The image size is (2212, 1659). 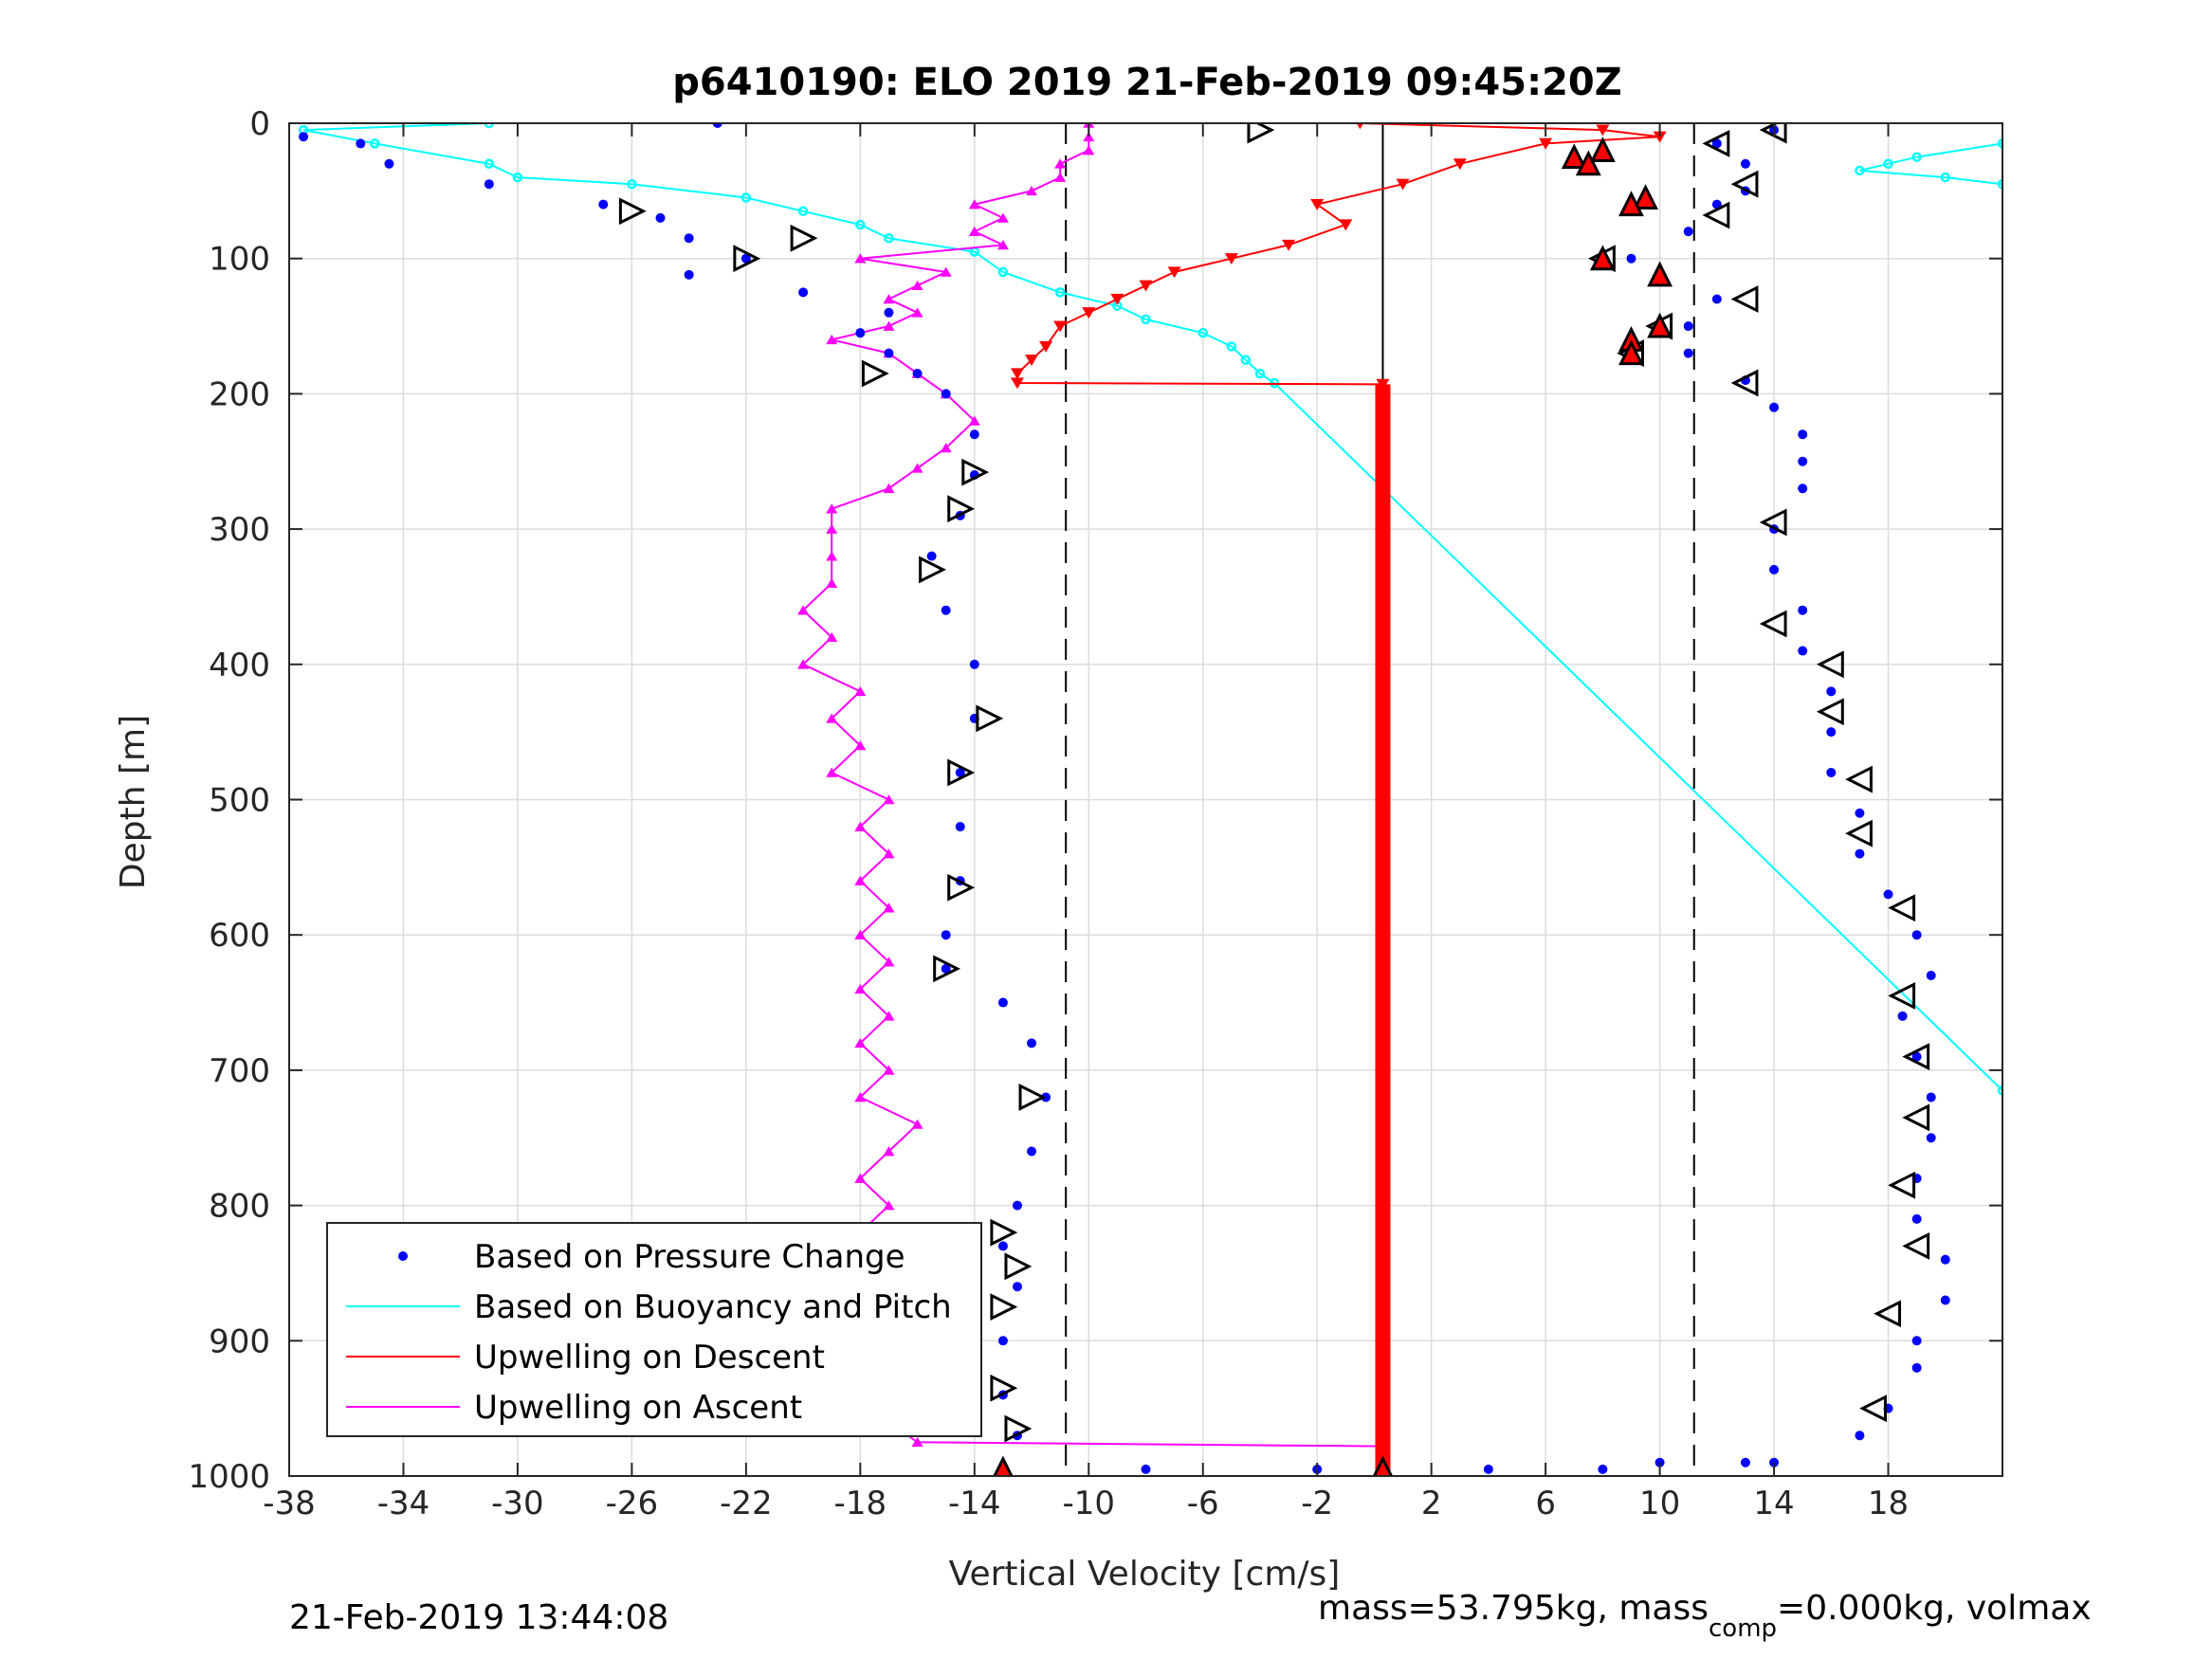 What do you see at coordinates (746, 1503) in the screenshot?
I see `x-tick-label: -22` at bounding box center [746, 1503].